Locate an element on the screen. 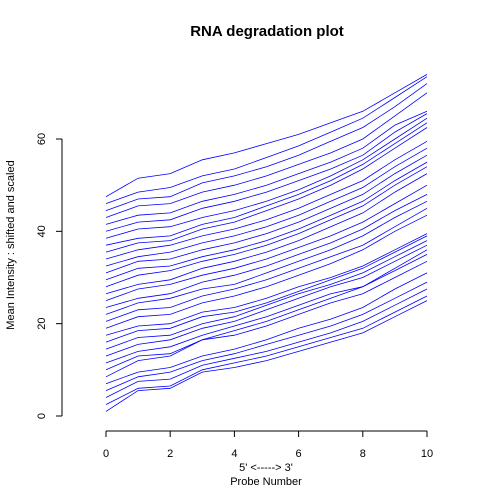 The height and width of the screenshot is (504, 504). x-axis-label: Probe Number is located at coordinates (266, 482).